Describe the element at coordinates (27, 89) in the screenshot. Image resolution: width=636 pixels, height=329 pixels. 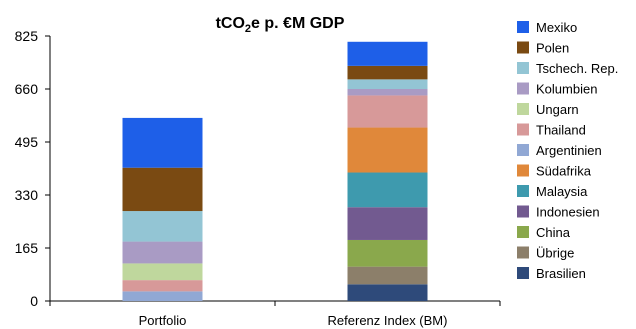
I see `y-tick-label: 660` at that location.